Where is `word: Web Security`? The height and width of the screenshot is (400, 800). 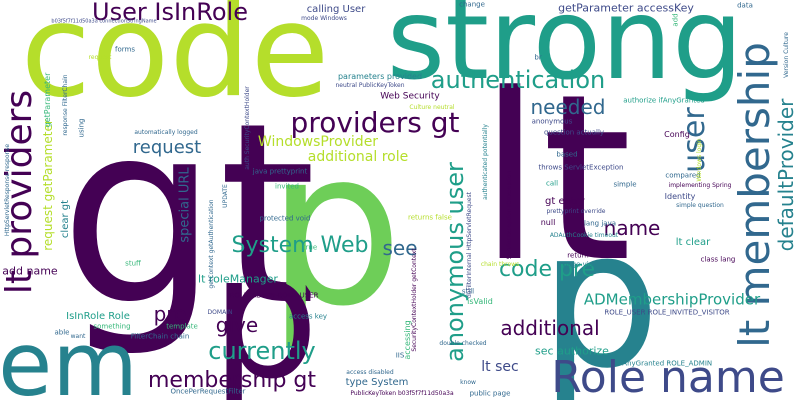 word: Web Security is located at coordinates (410, 96).